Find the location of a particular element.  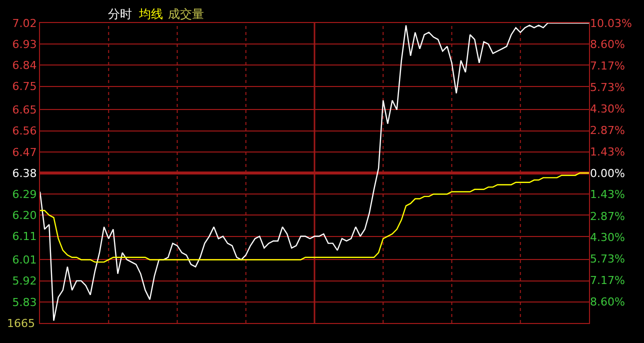

y2-tick-label: 0.00% is located at coordinates (607, 173).